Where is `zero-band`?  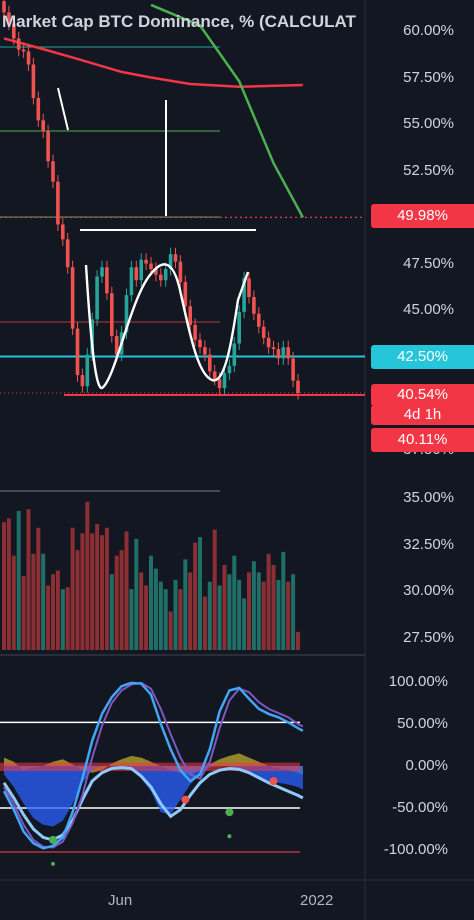 zero-band is located at coordinates (150, 767).